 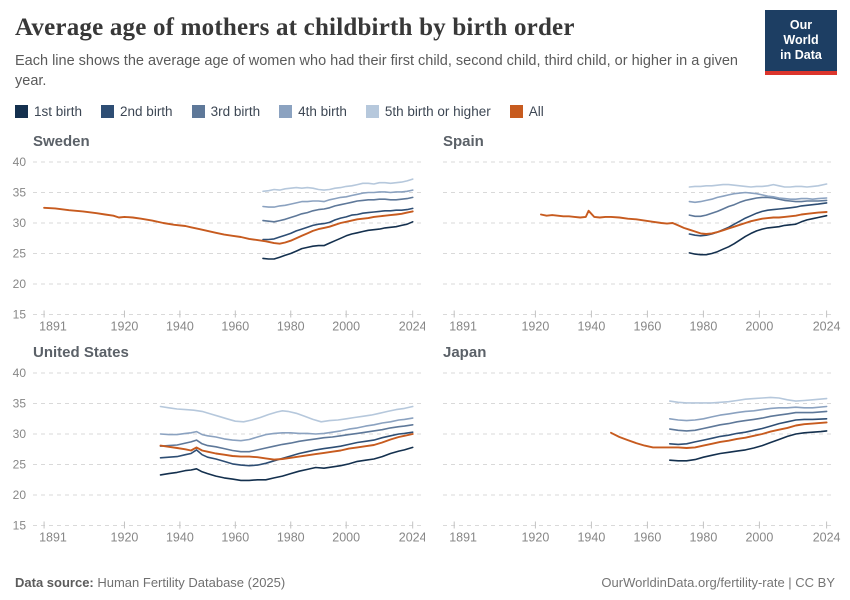 What do you see at coordinates (437, 111) in the screenshot?
I see `legend-label: 5th birth or higher` at bounding box center [437, 111].